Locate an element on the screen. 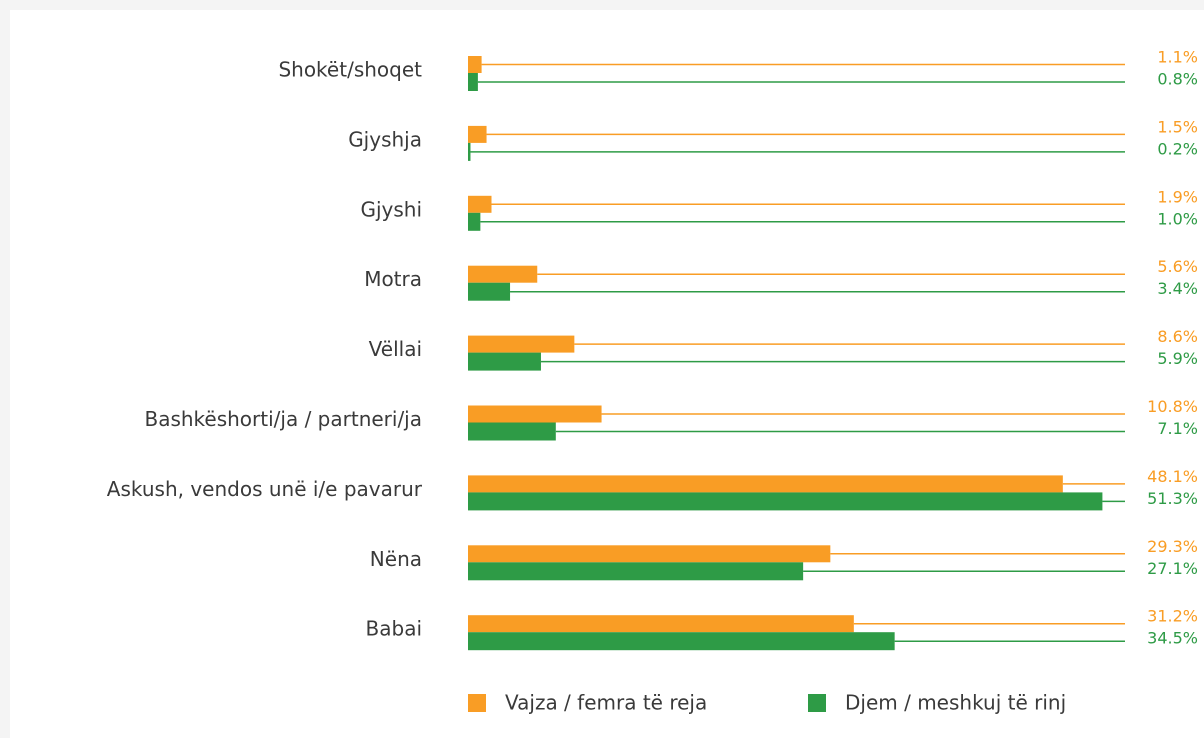 The width and height of the screenshot is (1204, 738). value-label: 27.1% is located at coordinates (1172, 568).